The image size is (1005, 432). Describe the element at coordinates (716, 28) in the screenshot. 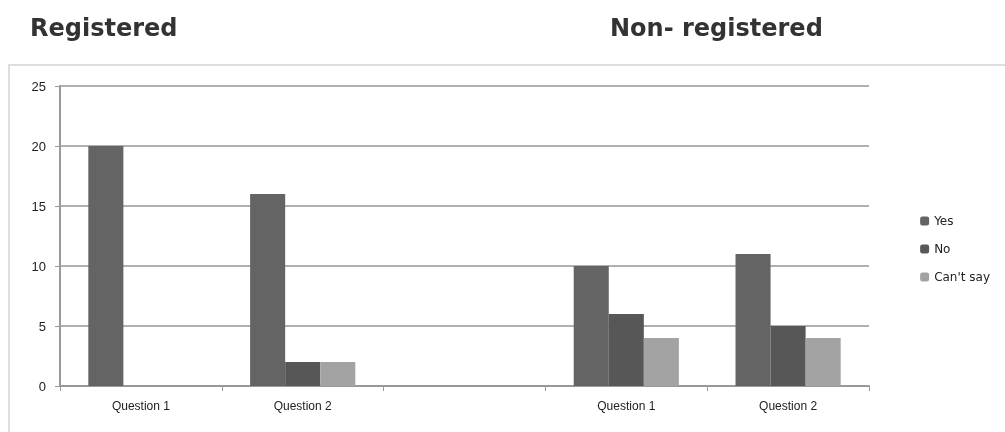

I see `text: Non- registered` at that location.